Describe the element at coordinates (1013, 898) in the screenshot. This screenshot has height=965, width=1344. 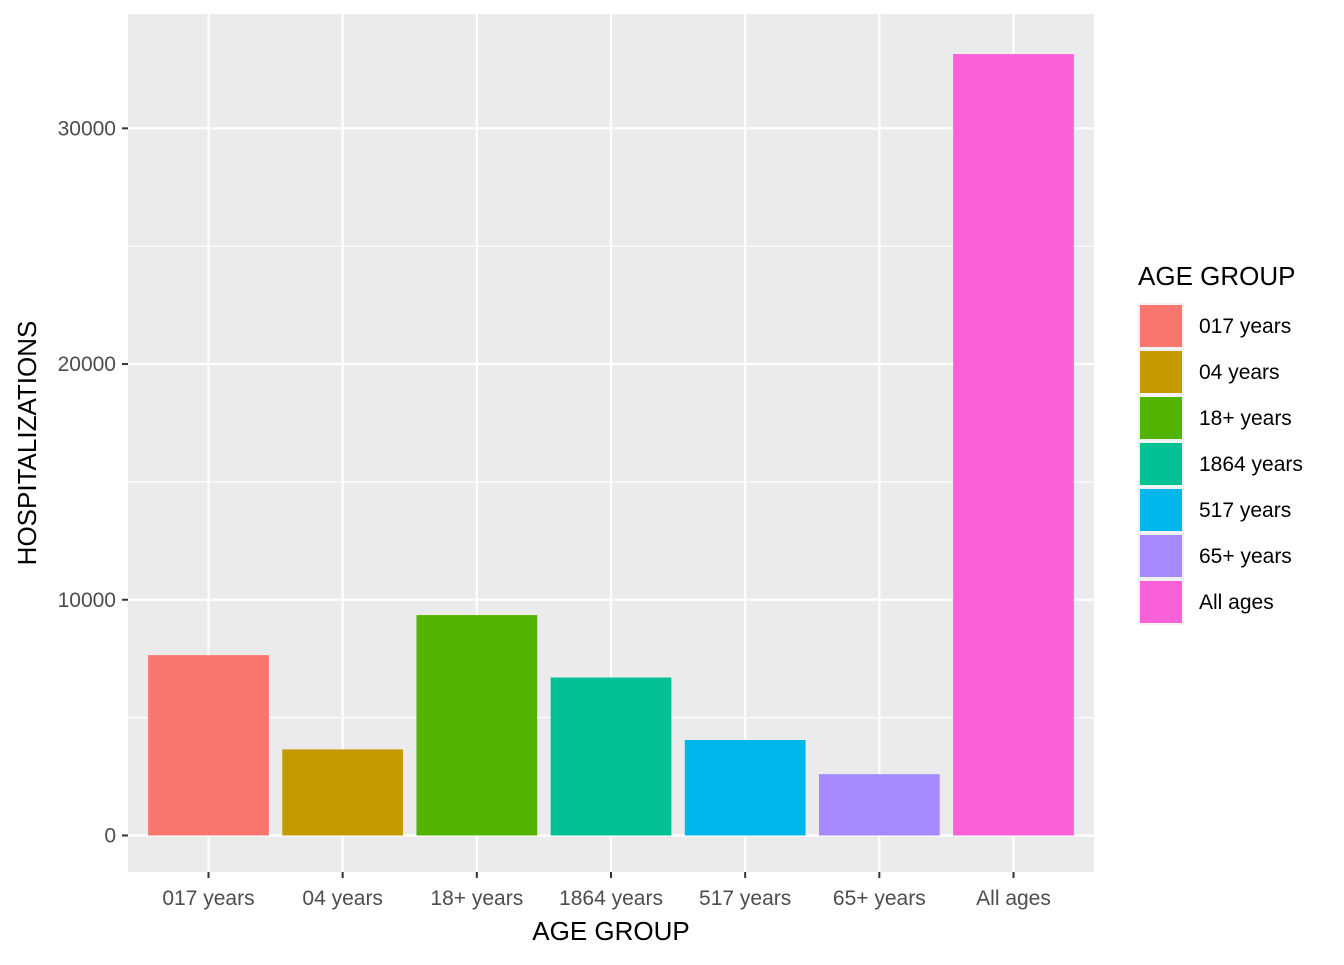
I see `x-tick-label: All ages` at that location.